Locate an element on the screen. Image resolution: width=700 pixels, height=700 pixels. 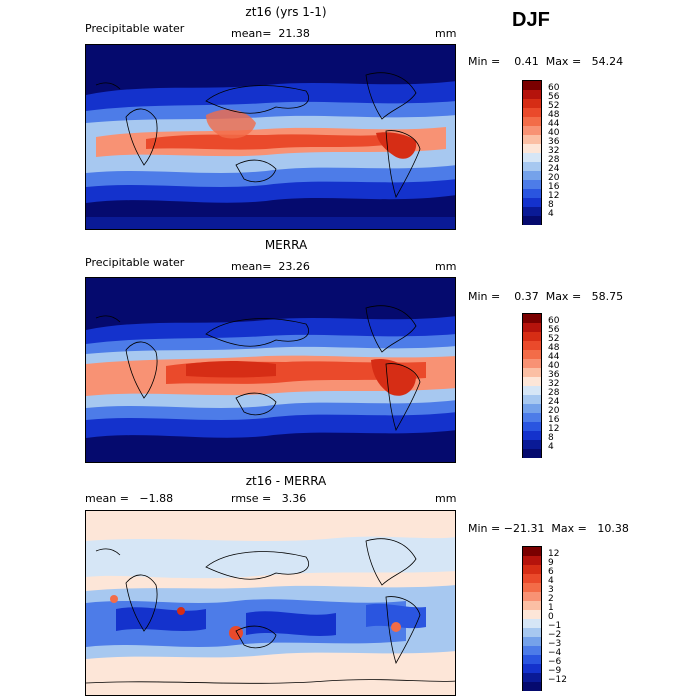
panel-range-text: Min = −21.31 Max = 10.38 is located at coordinates (548, 528).